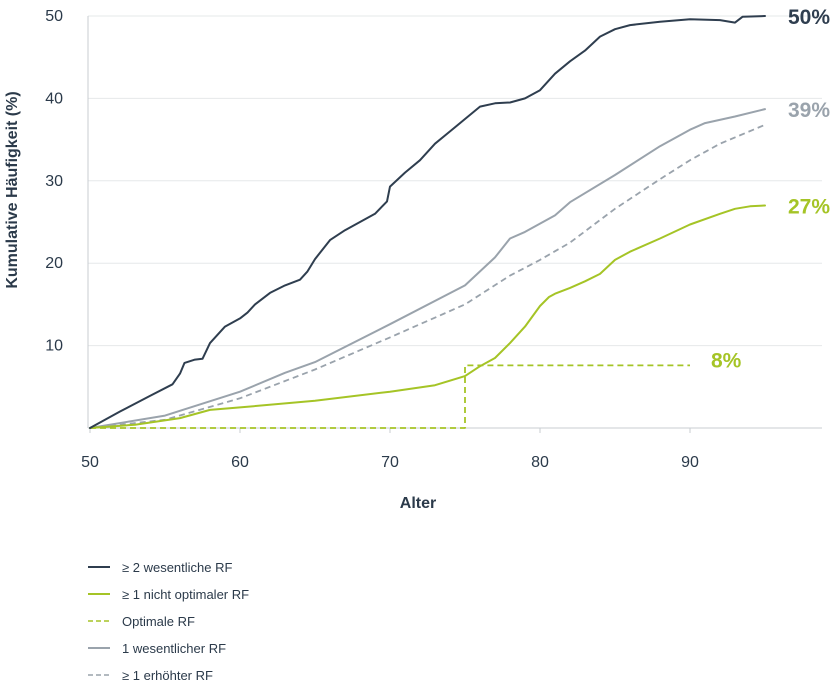 Image resolution: width=836 pixels, height=684 pixels. What do you see at coordinates (185, 594) in the screenshot?
I see `legend-label: ≥ 1 nicht optimaler RF` at bounding box center [185, 594].